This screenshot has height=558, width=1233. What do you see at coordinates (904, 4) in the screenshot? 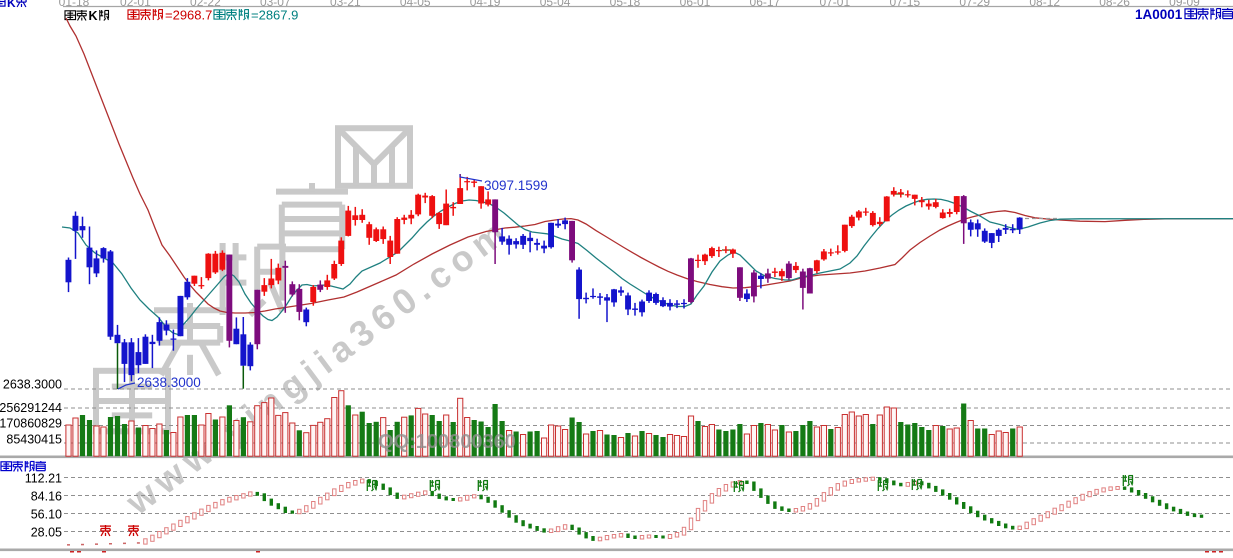
I see `svg-text: 07-15` at bounding box center [904, 4].